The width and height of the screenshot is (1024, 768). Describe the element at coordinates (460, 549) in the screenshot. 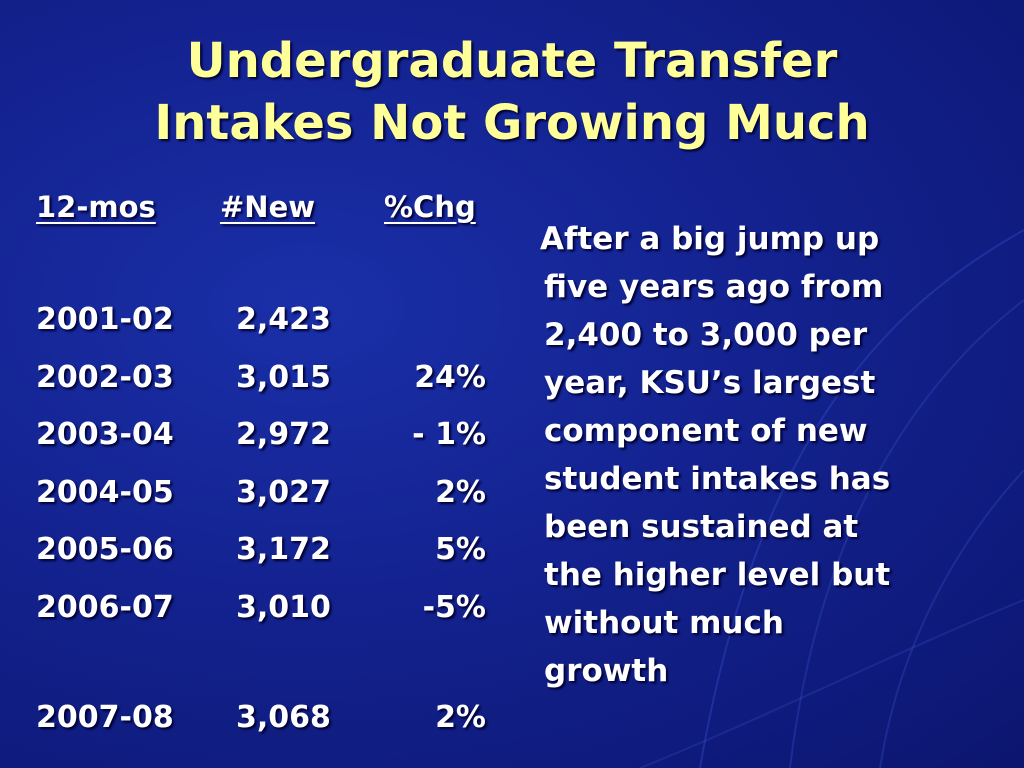

I see `row-change: 5%` at that location.